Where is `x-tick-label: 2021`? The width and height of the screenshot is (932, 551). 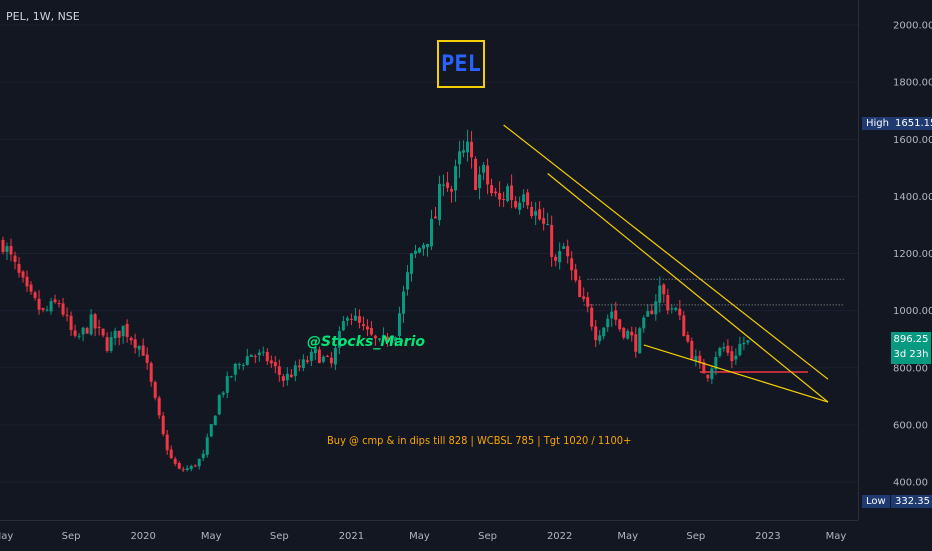 x-tick-label: 2021 is located at coordinates (351, 536).